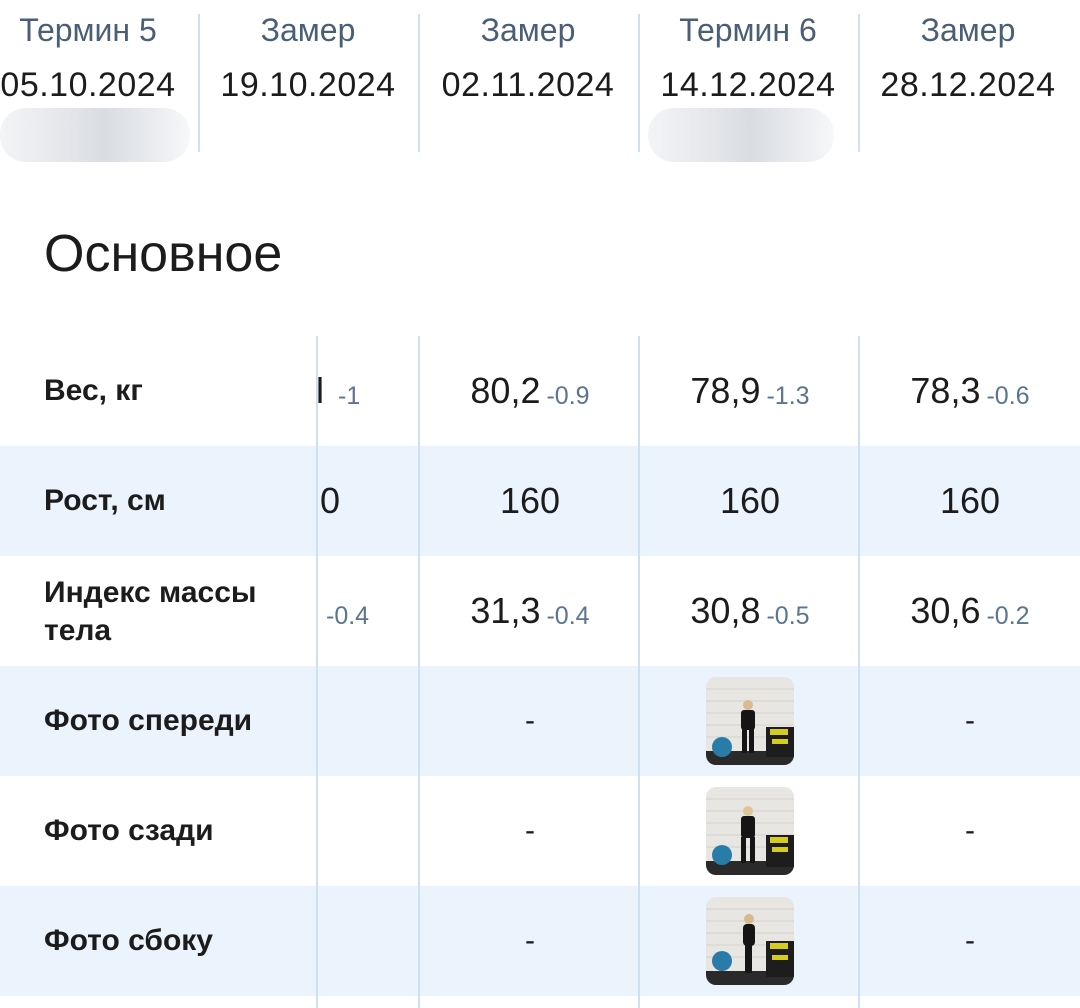  What do you see at coordinates (945, 390) in the screenshot?
I see `cell-value: 78,3` at bounding box center [945, 390].